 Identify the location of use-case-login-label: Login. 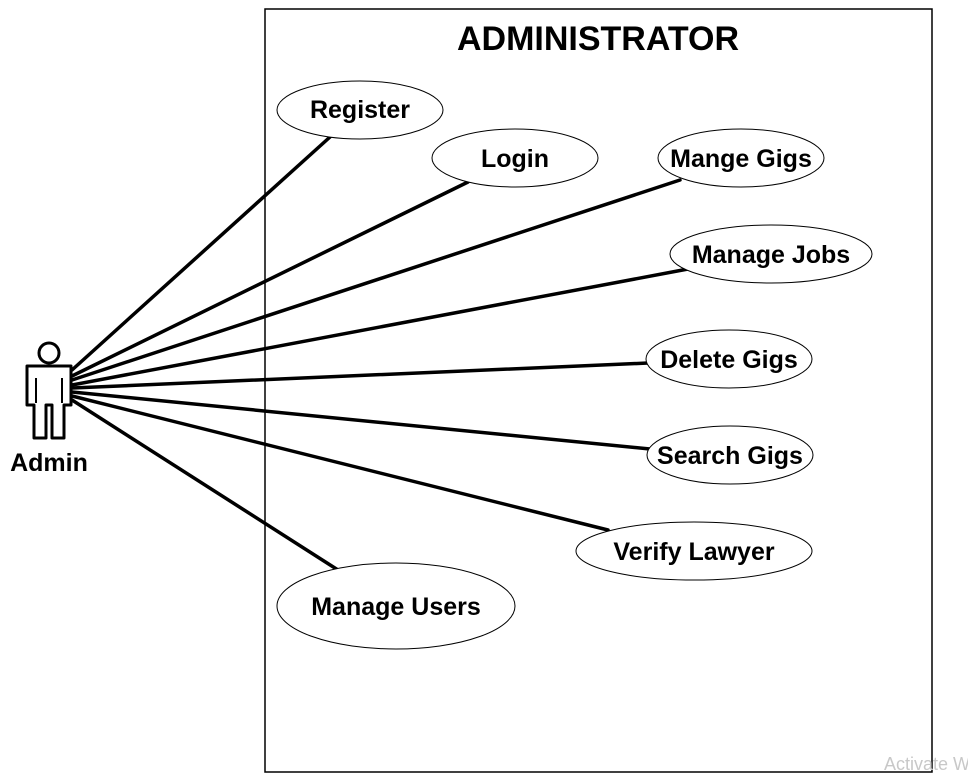
(515, 159).